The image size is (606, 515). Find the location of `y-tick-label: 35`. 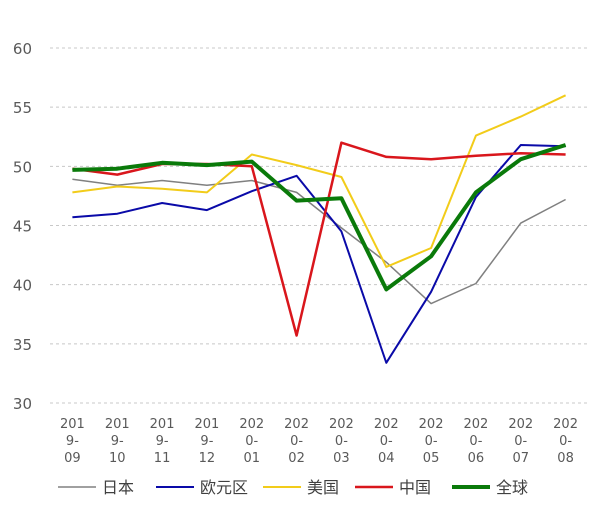

y-tick-label: 35 is located at coordinates (22, 345).